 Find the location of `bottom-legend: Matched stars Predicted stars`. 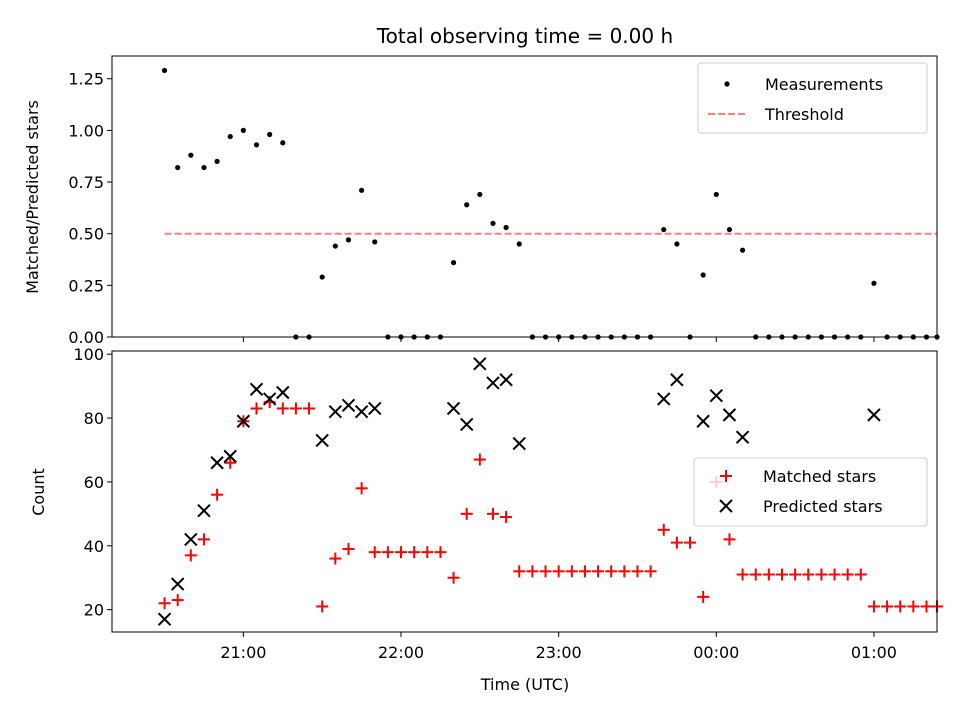

bottom-legend: Matched stars Predicted stars is located at coordinates (810, 492).